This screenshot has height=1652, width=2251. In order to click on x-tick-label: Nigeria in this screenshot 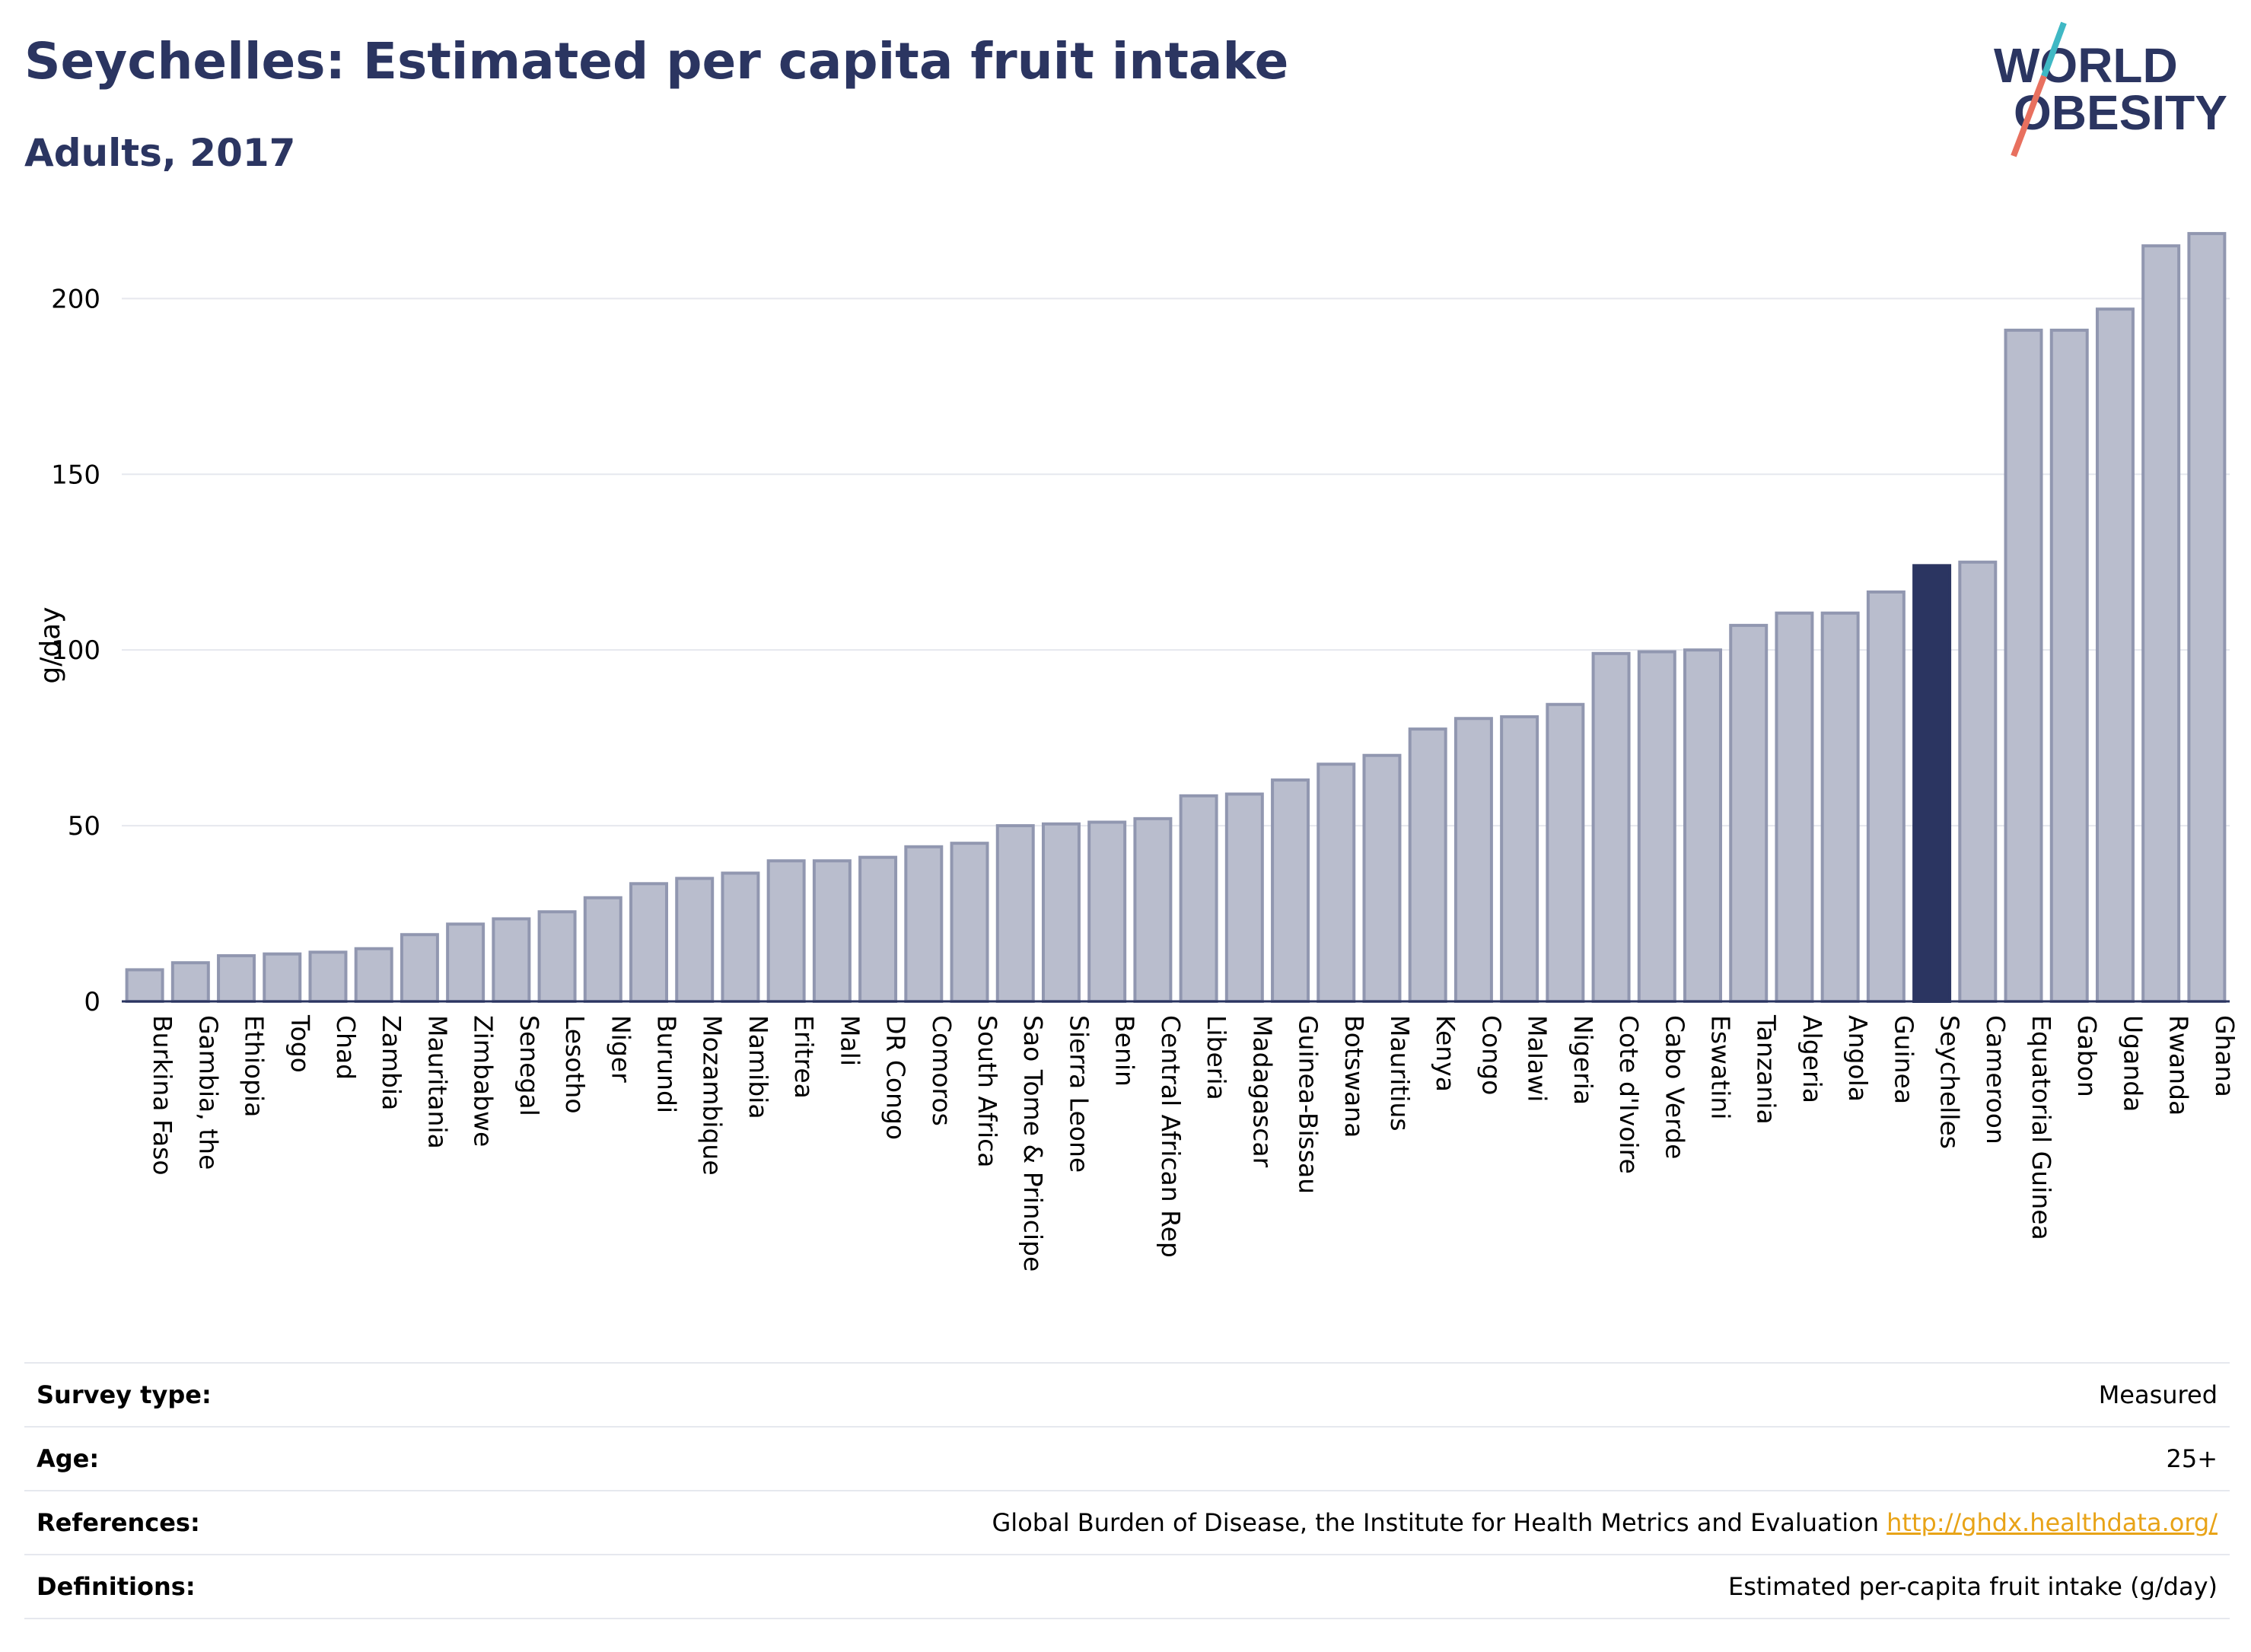, I will do `click(1583, 1060)`.